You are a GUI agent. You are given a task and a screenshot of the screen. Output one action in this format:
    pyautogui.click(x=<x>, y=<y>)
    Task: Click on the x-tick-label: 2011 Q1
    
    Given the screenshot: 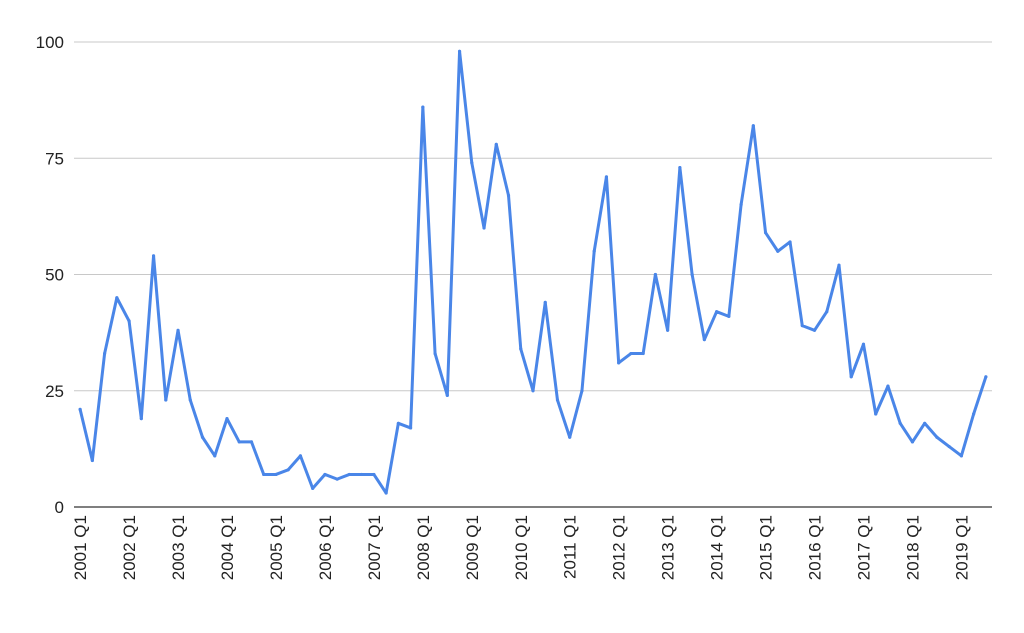 What is the action you would take?
    pyautogui.click(x=570, y=547)
    